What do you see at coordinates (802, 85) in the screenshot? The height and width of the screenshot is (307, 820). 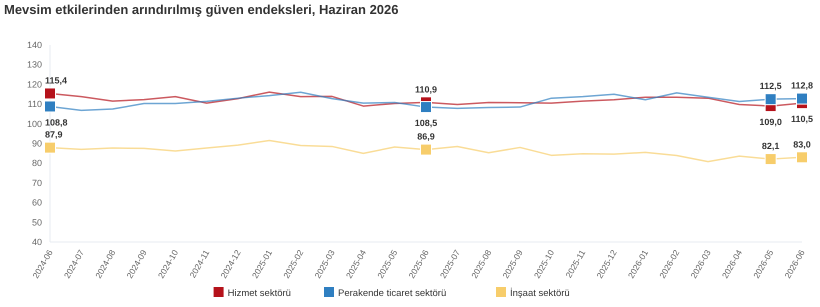 I see `data-label: 112,8` at bounding box center [802, 85].